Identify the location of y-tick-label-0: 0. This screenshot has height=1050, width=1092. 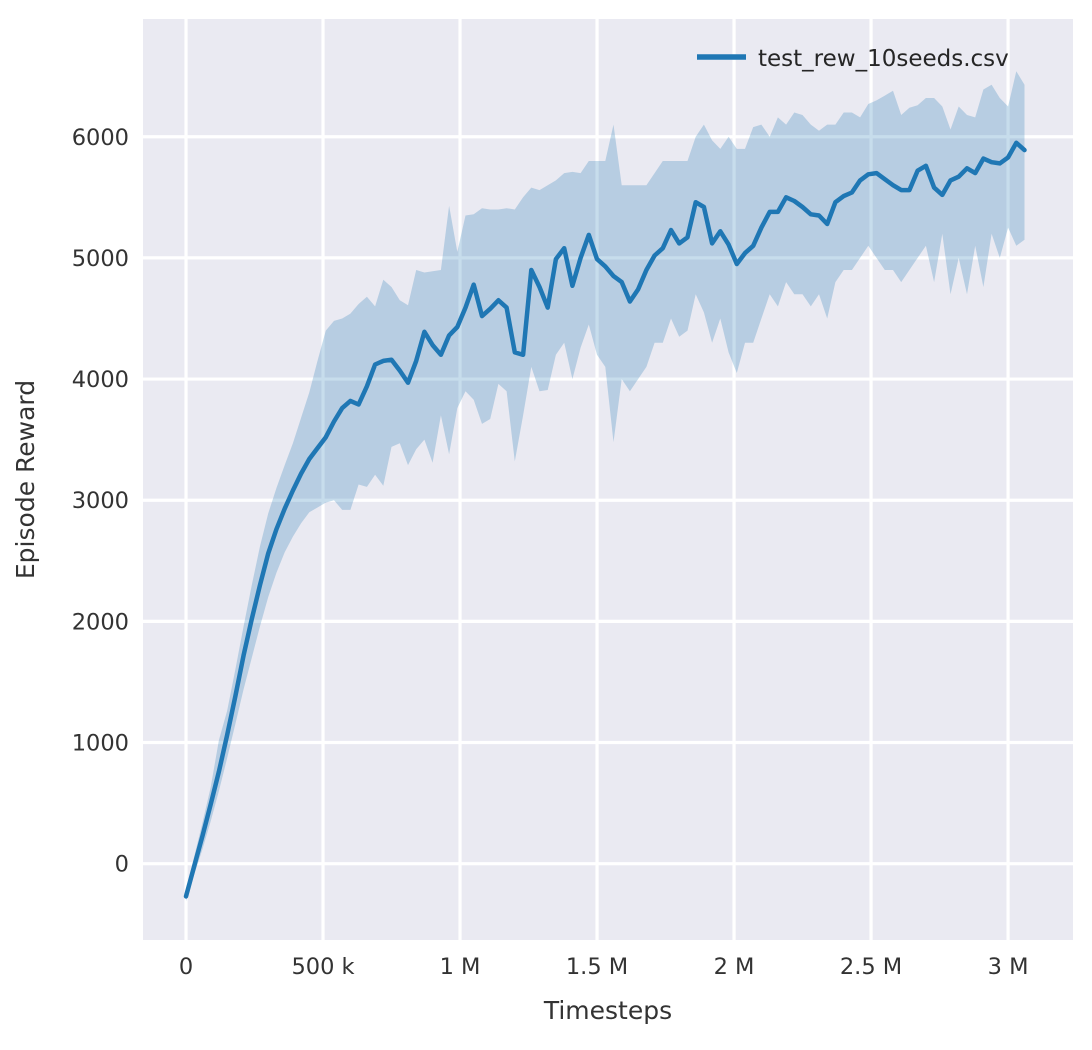
(122, 865).